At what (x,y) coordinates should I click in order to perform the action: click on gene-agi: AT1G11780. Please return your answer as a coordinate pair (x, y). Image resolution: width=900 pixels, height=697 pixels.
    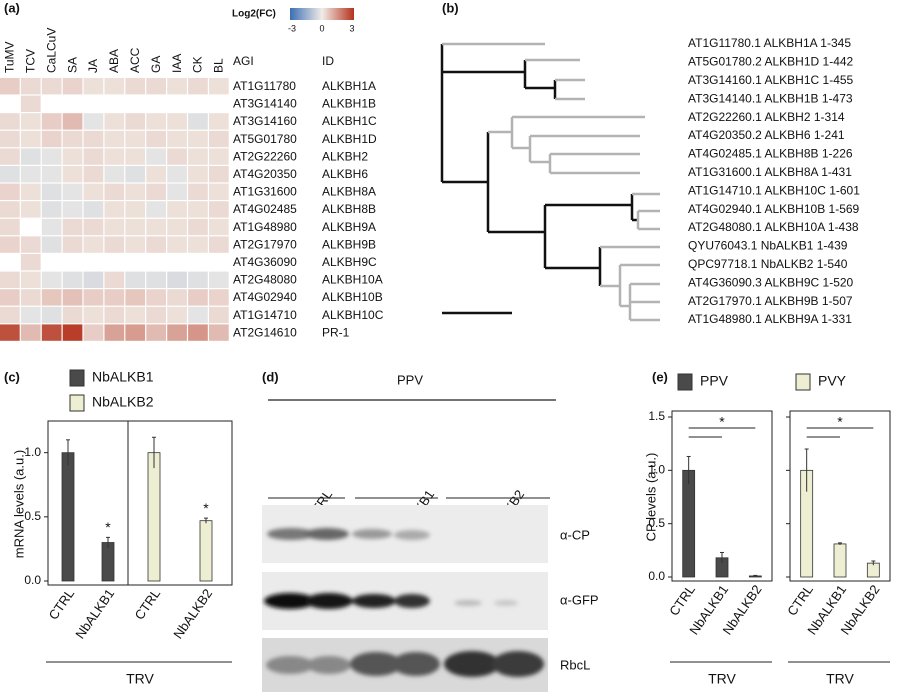
    Looking at the image, I should click on (264, 86).